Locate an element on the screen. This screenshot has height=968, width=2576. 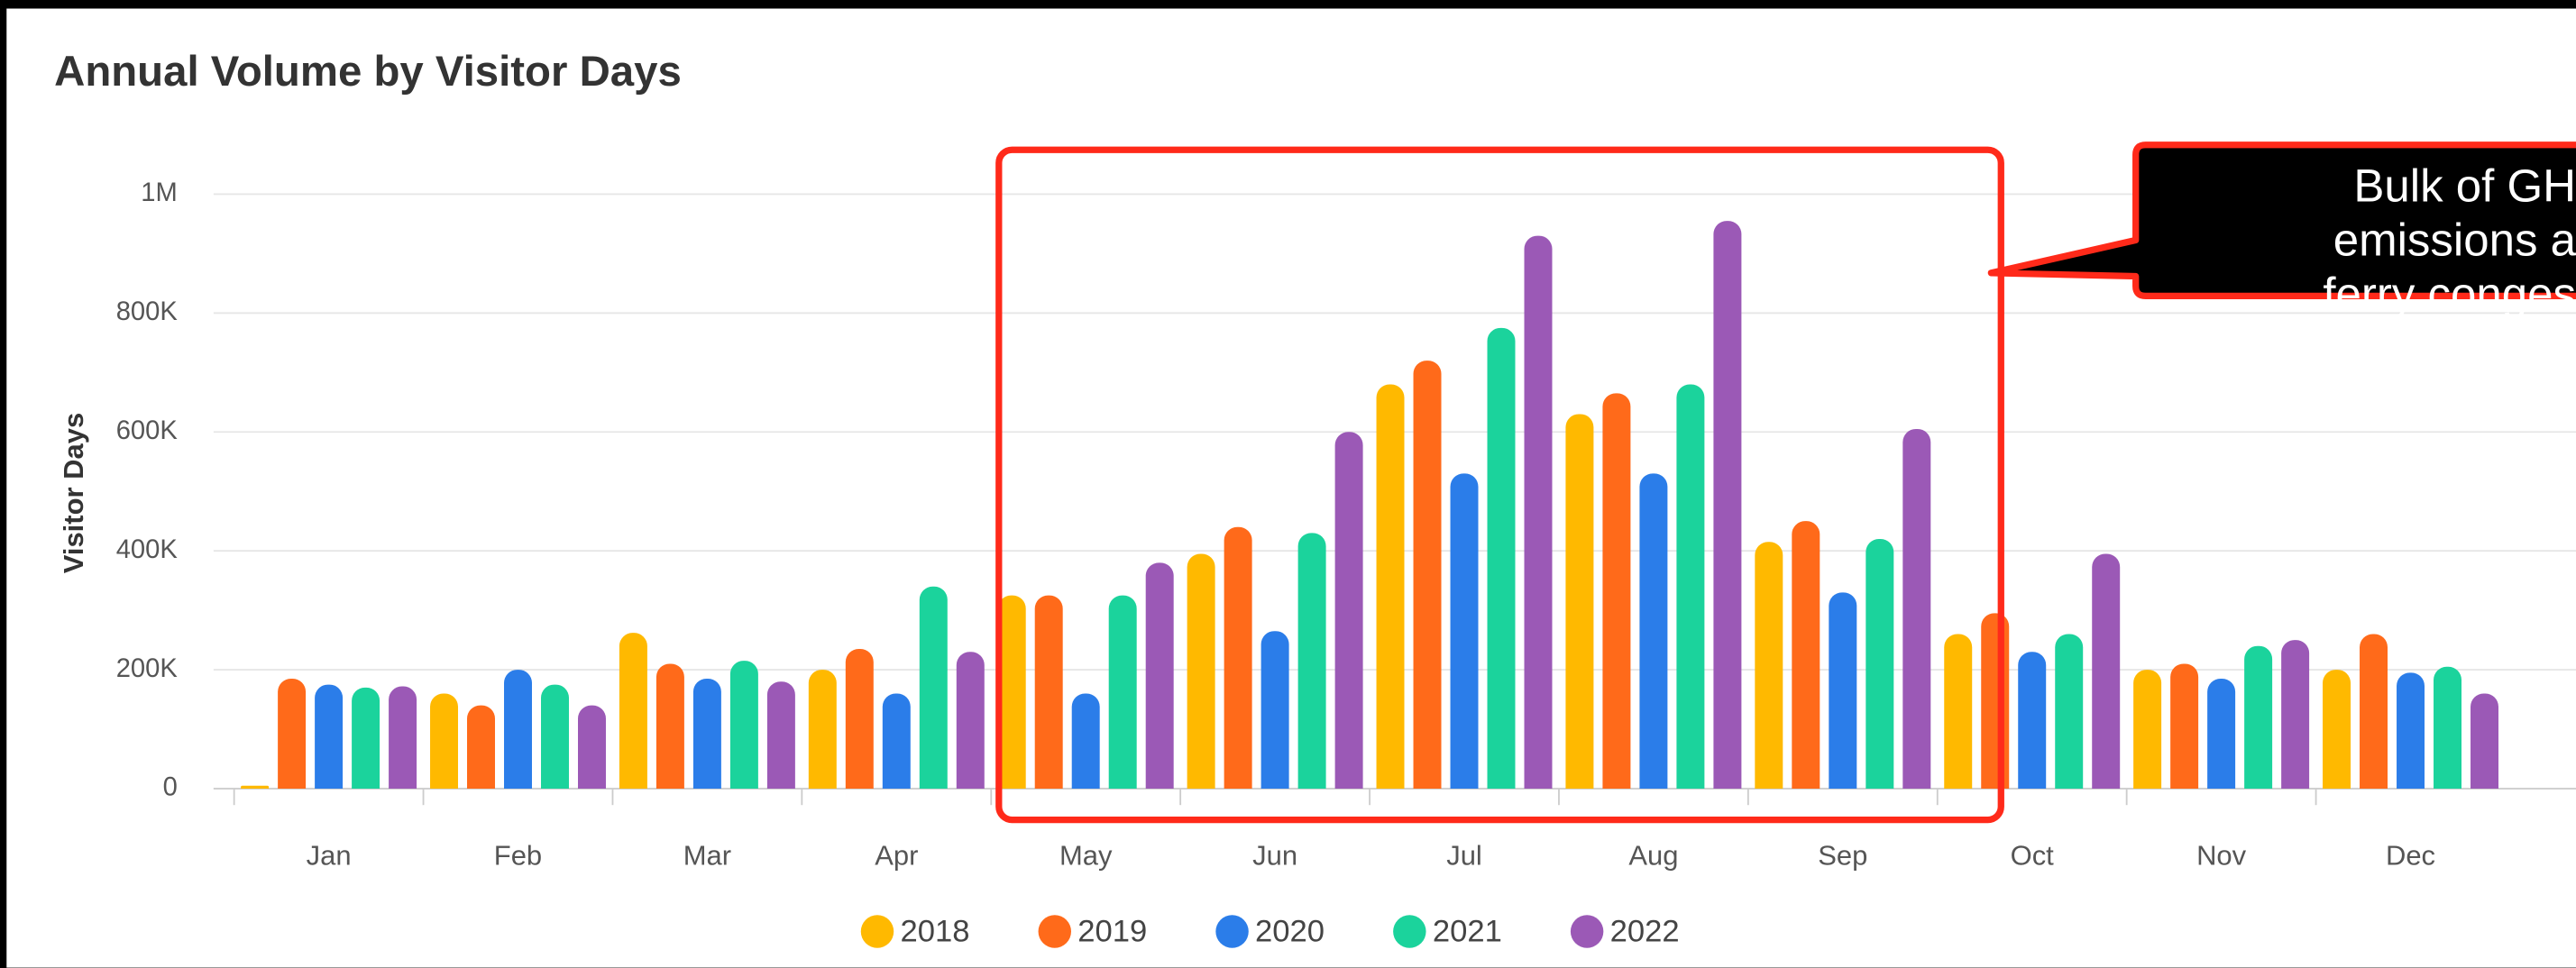
y-tick-label: 400K is located at coordinates (147, 549).